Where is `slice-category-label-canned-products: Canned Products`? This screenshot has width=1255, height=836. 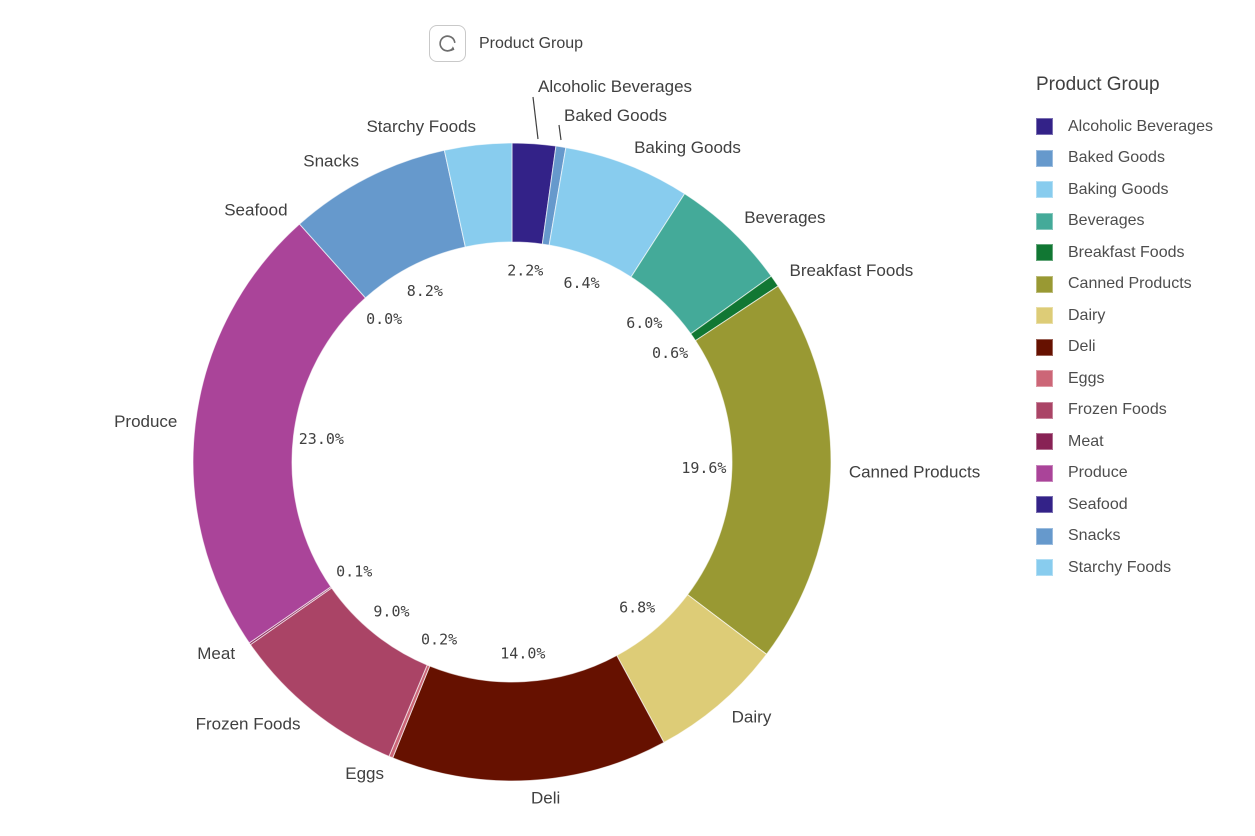 slice-category-label-canned-products: Canned Products is located at coordinates (914, 472).